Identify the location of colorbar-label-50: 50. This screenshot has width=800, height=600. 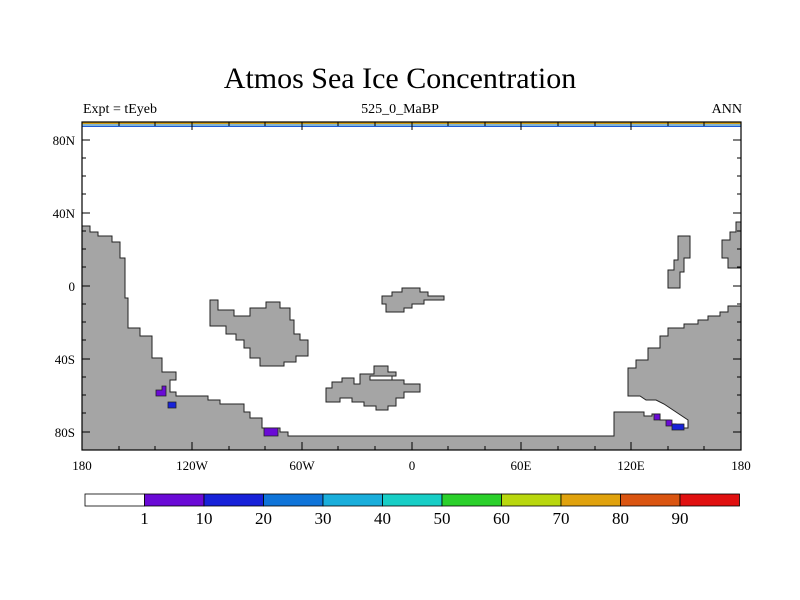
(442, 518).